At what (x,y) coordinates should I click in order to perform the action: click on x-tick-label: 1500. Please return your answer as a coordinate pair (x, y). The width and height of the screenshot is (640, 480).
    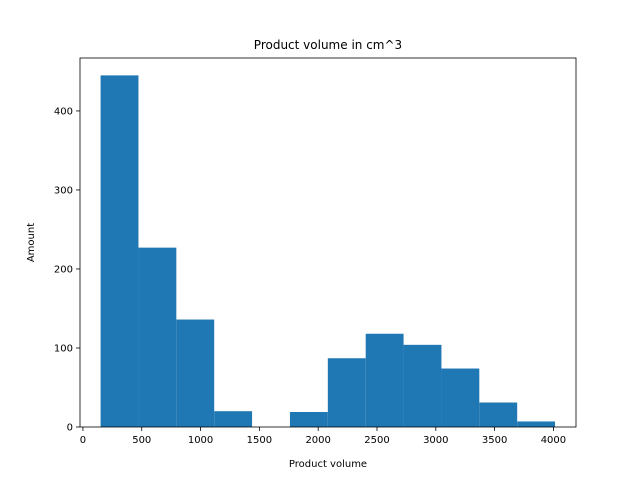
    Looking at the image, I should click on (259, 440).